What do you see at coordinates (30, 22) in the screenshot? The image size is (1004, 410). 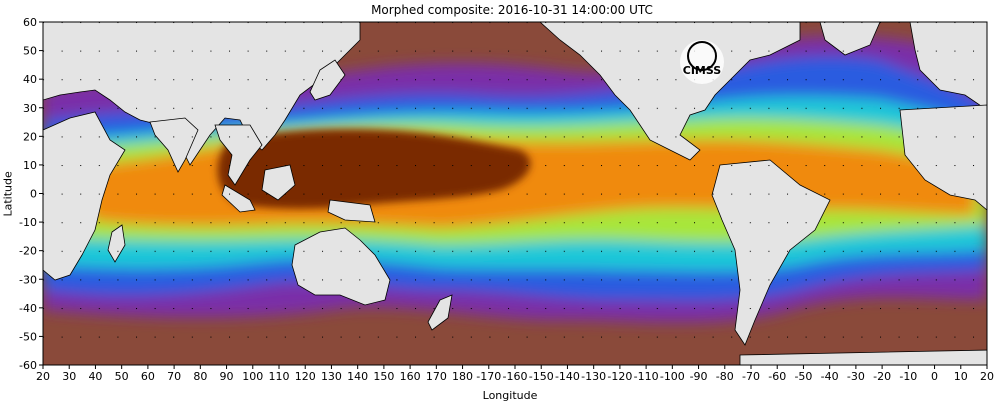 I see `y-tick-label: 60` at bounding box center [30, 22].